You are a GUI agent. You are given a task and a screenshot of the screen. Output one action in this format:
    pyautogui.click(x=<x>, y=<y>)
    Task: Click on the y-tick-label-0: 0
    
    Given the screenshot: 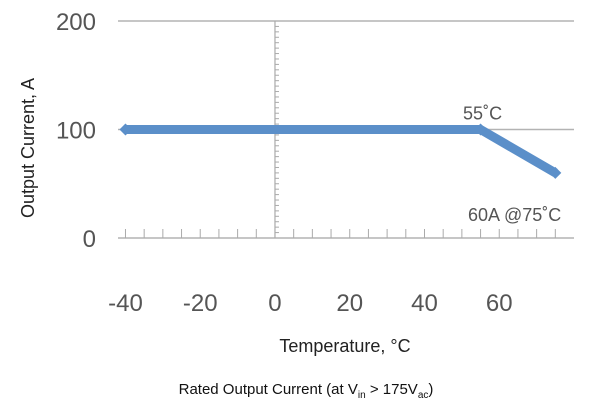 What is the action you would take?
    pyautogui.click(x=89, y=239)
    